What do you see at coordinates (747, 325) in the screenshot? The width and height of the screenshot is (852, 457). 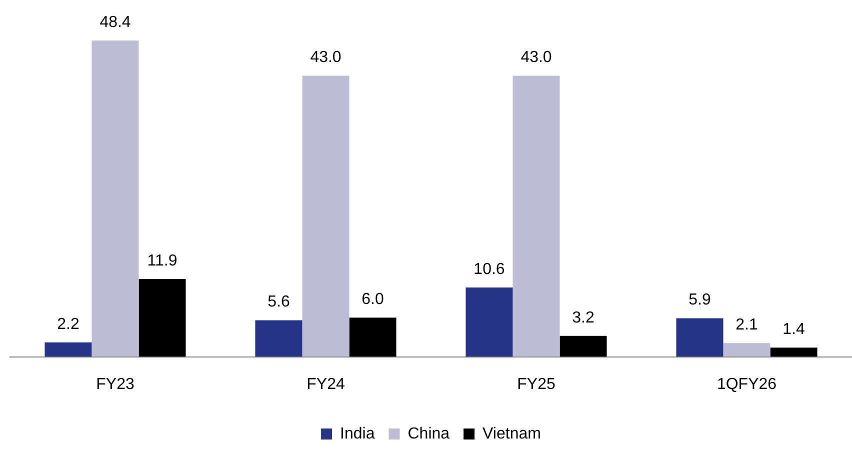 I see `data-label: 2.1` at bounding box center [747, 325].